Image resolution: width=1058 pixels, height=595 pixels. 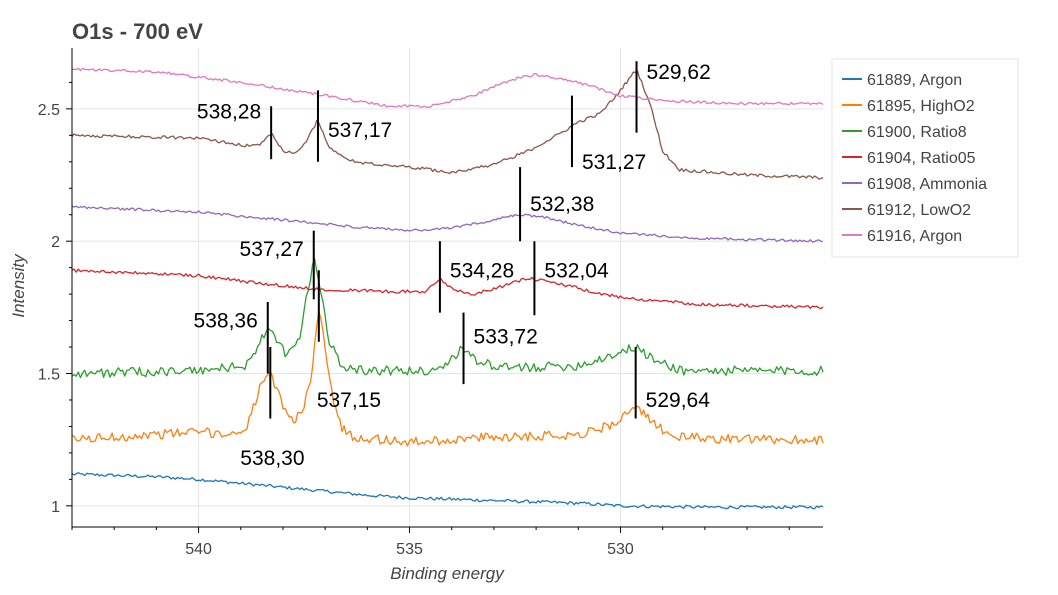 What do you see at coordinates (55, 507) in the screenshot?
I see `y-tick-label: 1` at bounding box center [55, 507].